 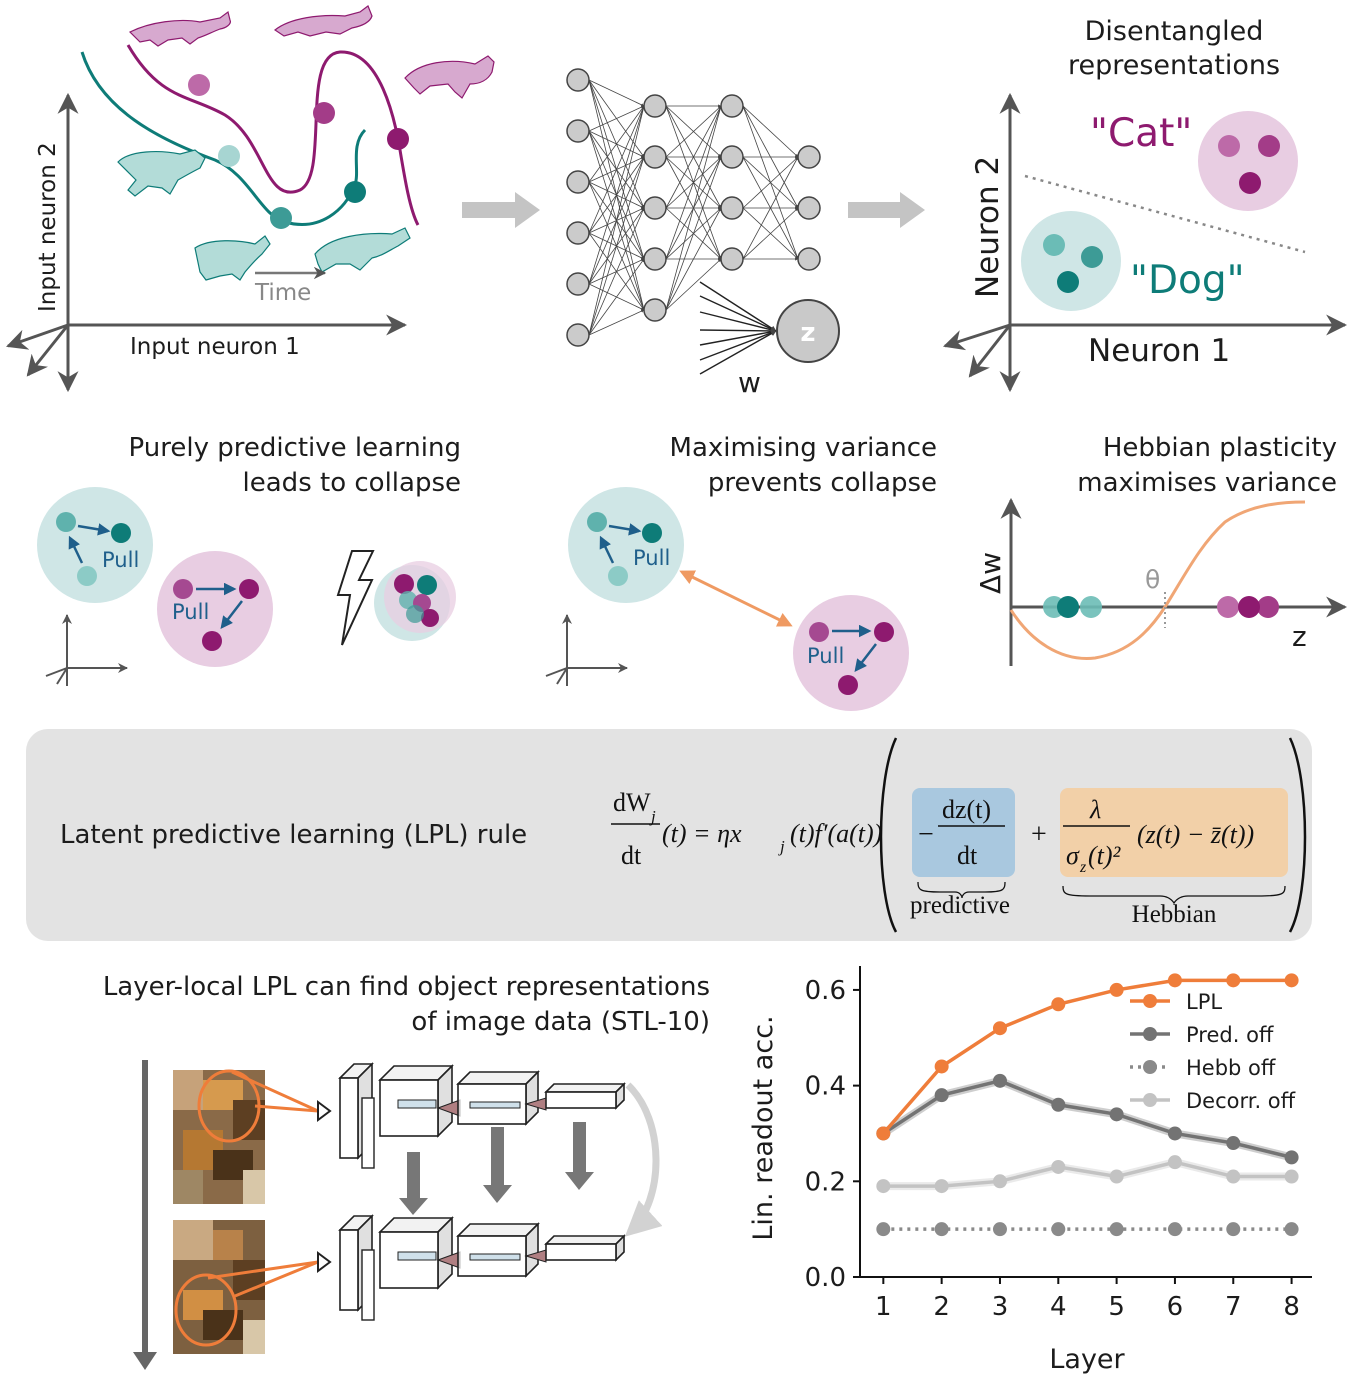 I want to click on legend-entry: Decorr. off, so click(x=1213, y=1101).